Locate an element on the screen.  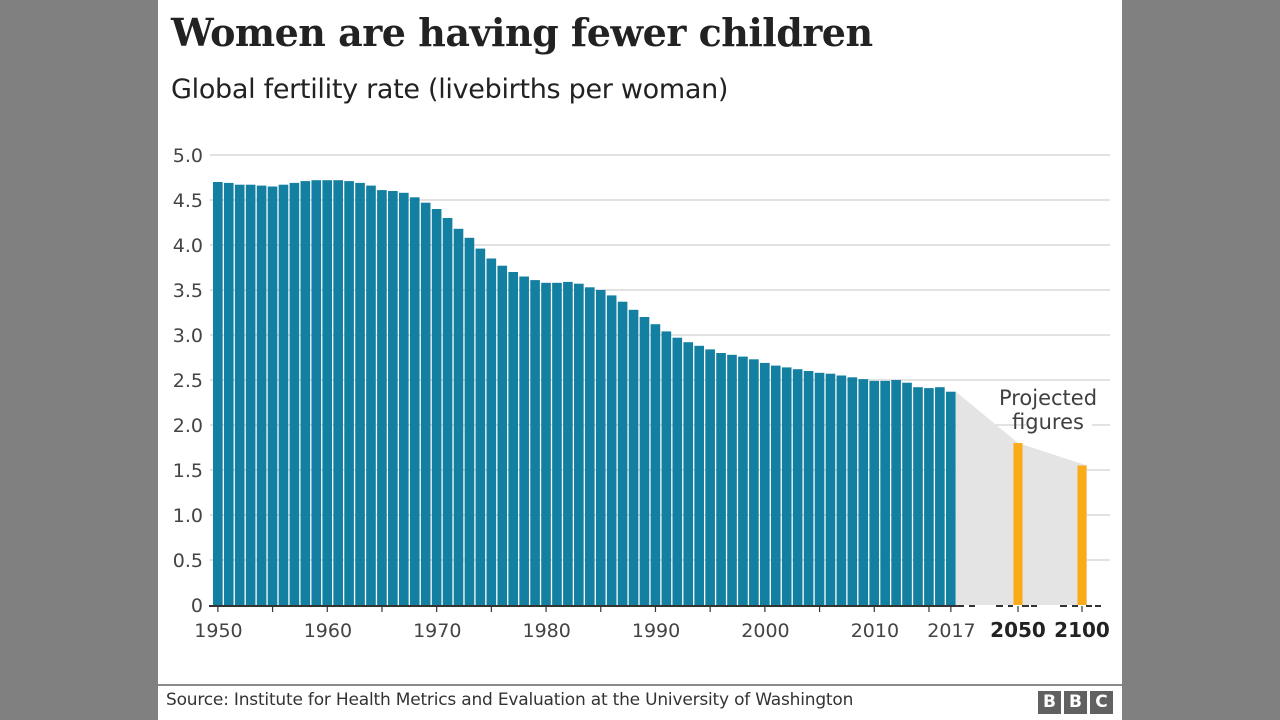
bar-1981 is located at coordinates (557, 443).